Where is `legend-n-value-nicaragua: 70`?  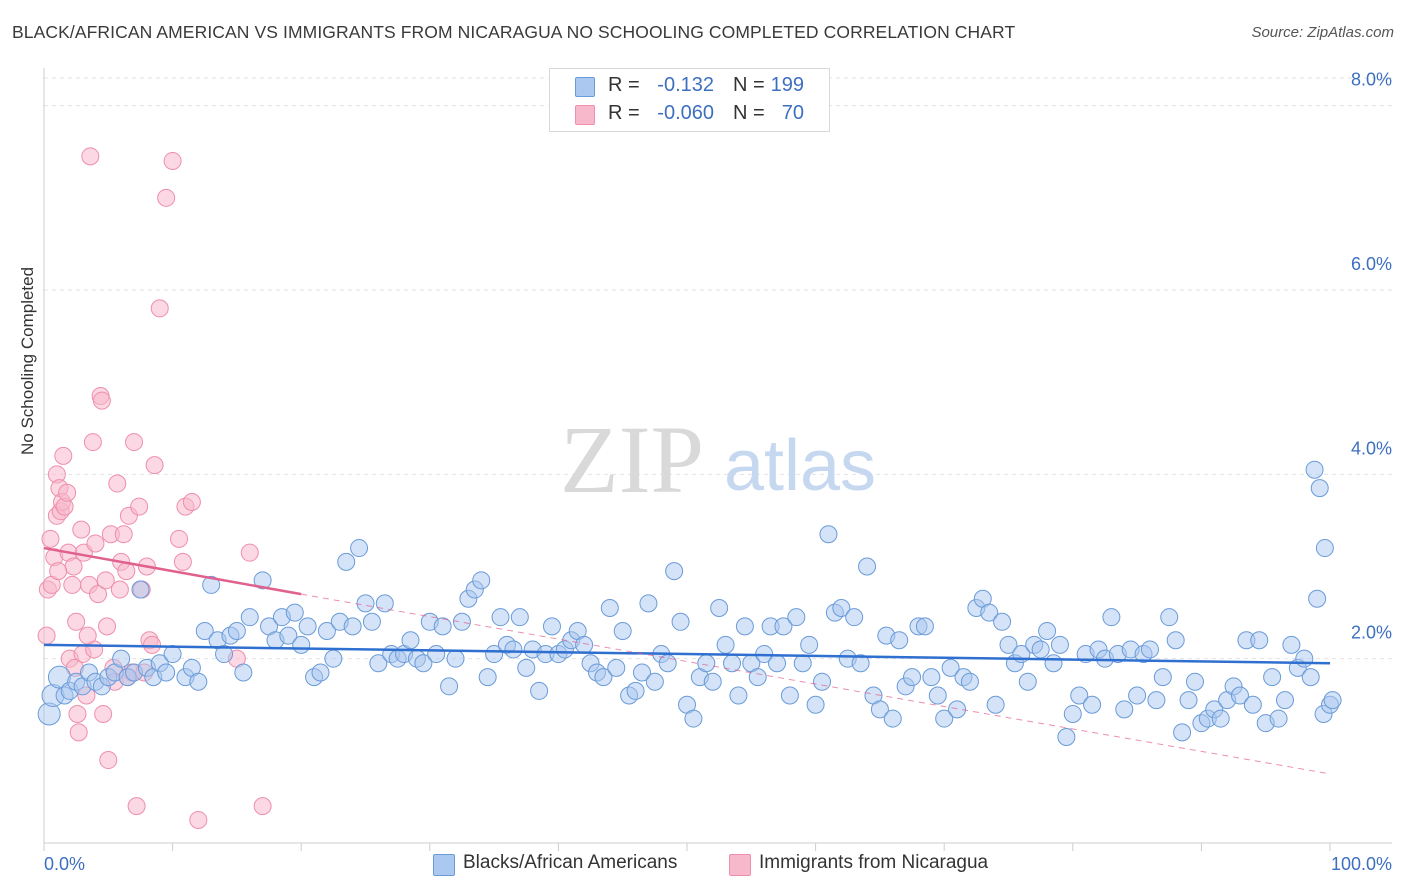 legend-n-value-nicaragua: 70 is located at coordinates (792, 113).